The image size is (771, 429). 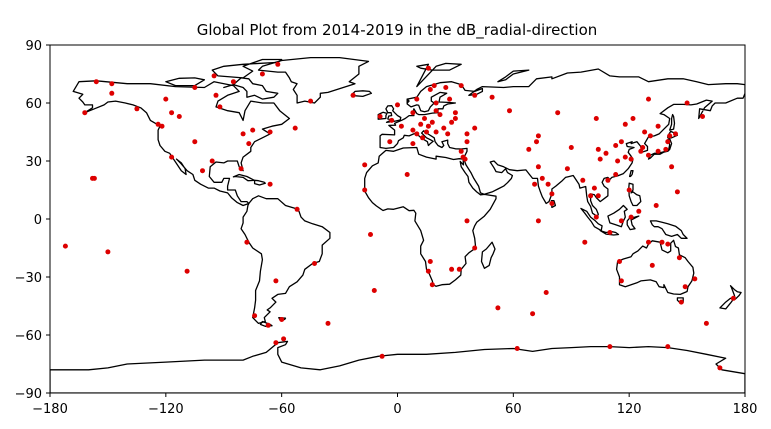 What do you see at coordinates (281, 409) in the screenshot?
I see `x-tick-label-3: −60` at bounding box center [281, 409].